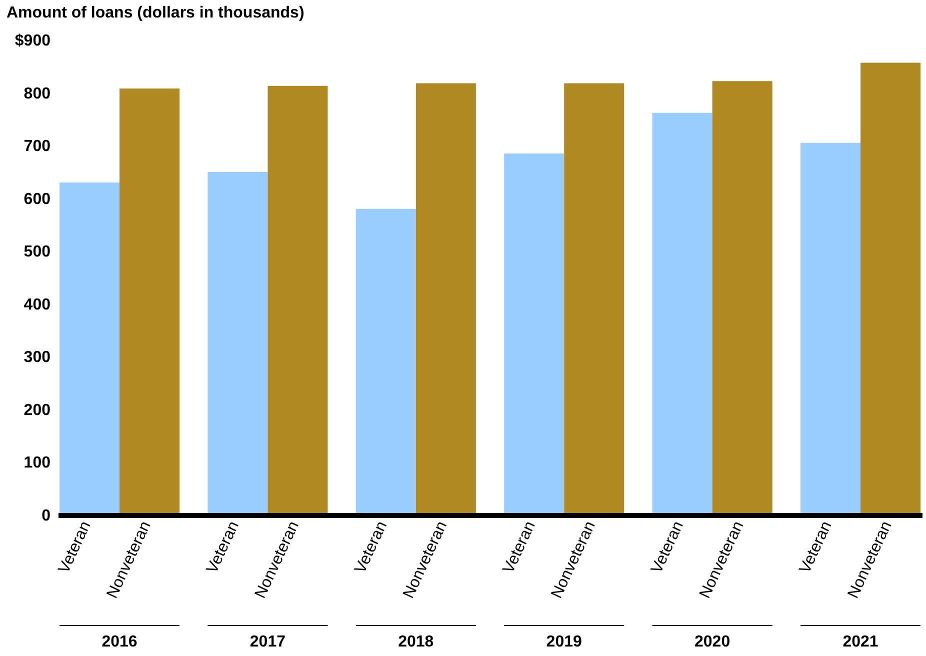 Image resolution: width=926 pixels, height=656 pixels. What do you see at coordinates (268, 642) in the screenshot?
I see `x-tick-label: 2017` at bounding box center [268, 642].